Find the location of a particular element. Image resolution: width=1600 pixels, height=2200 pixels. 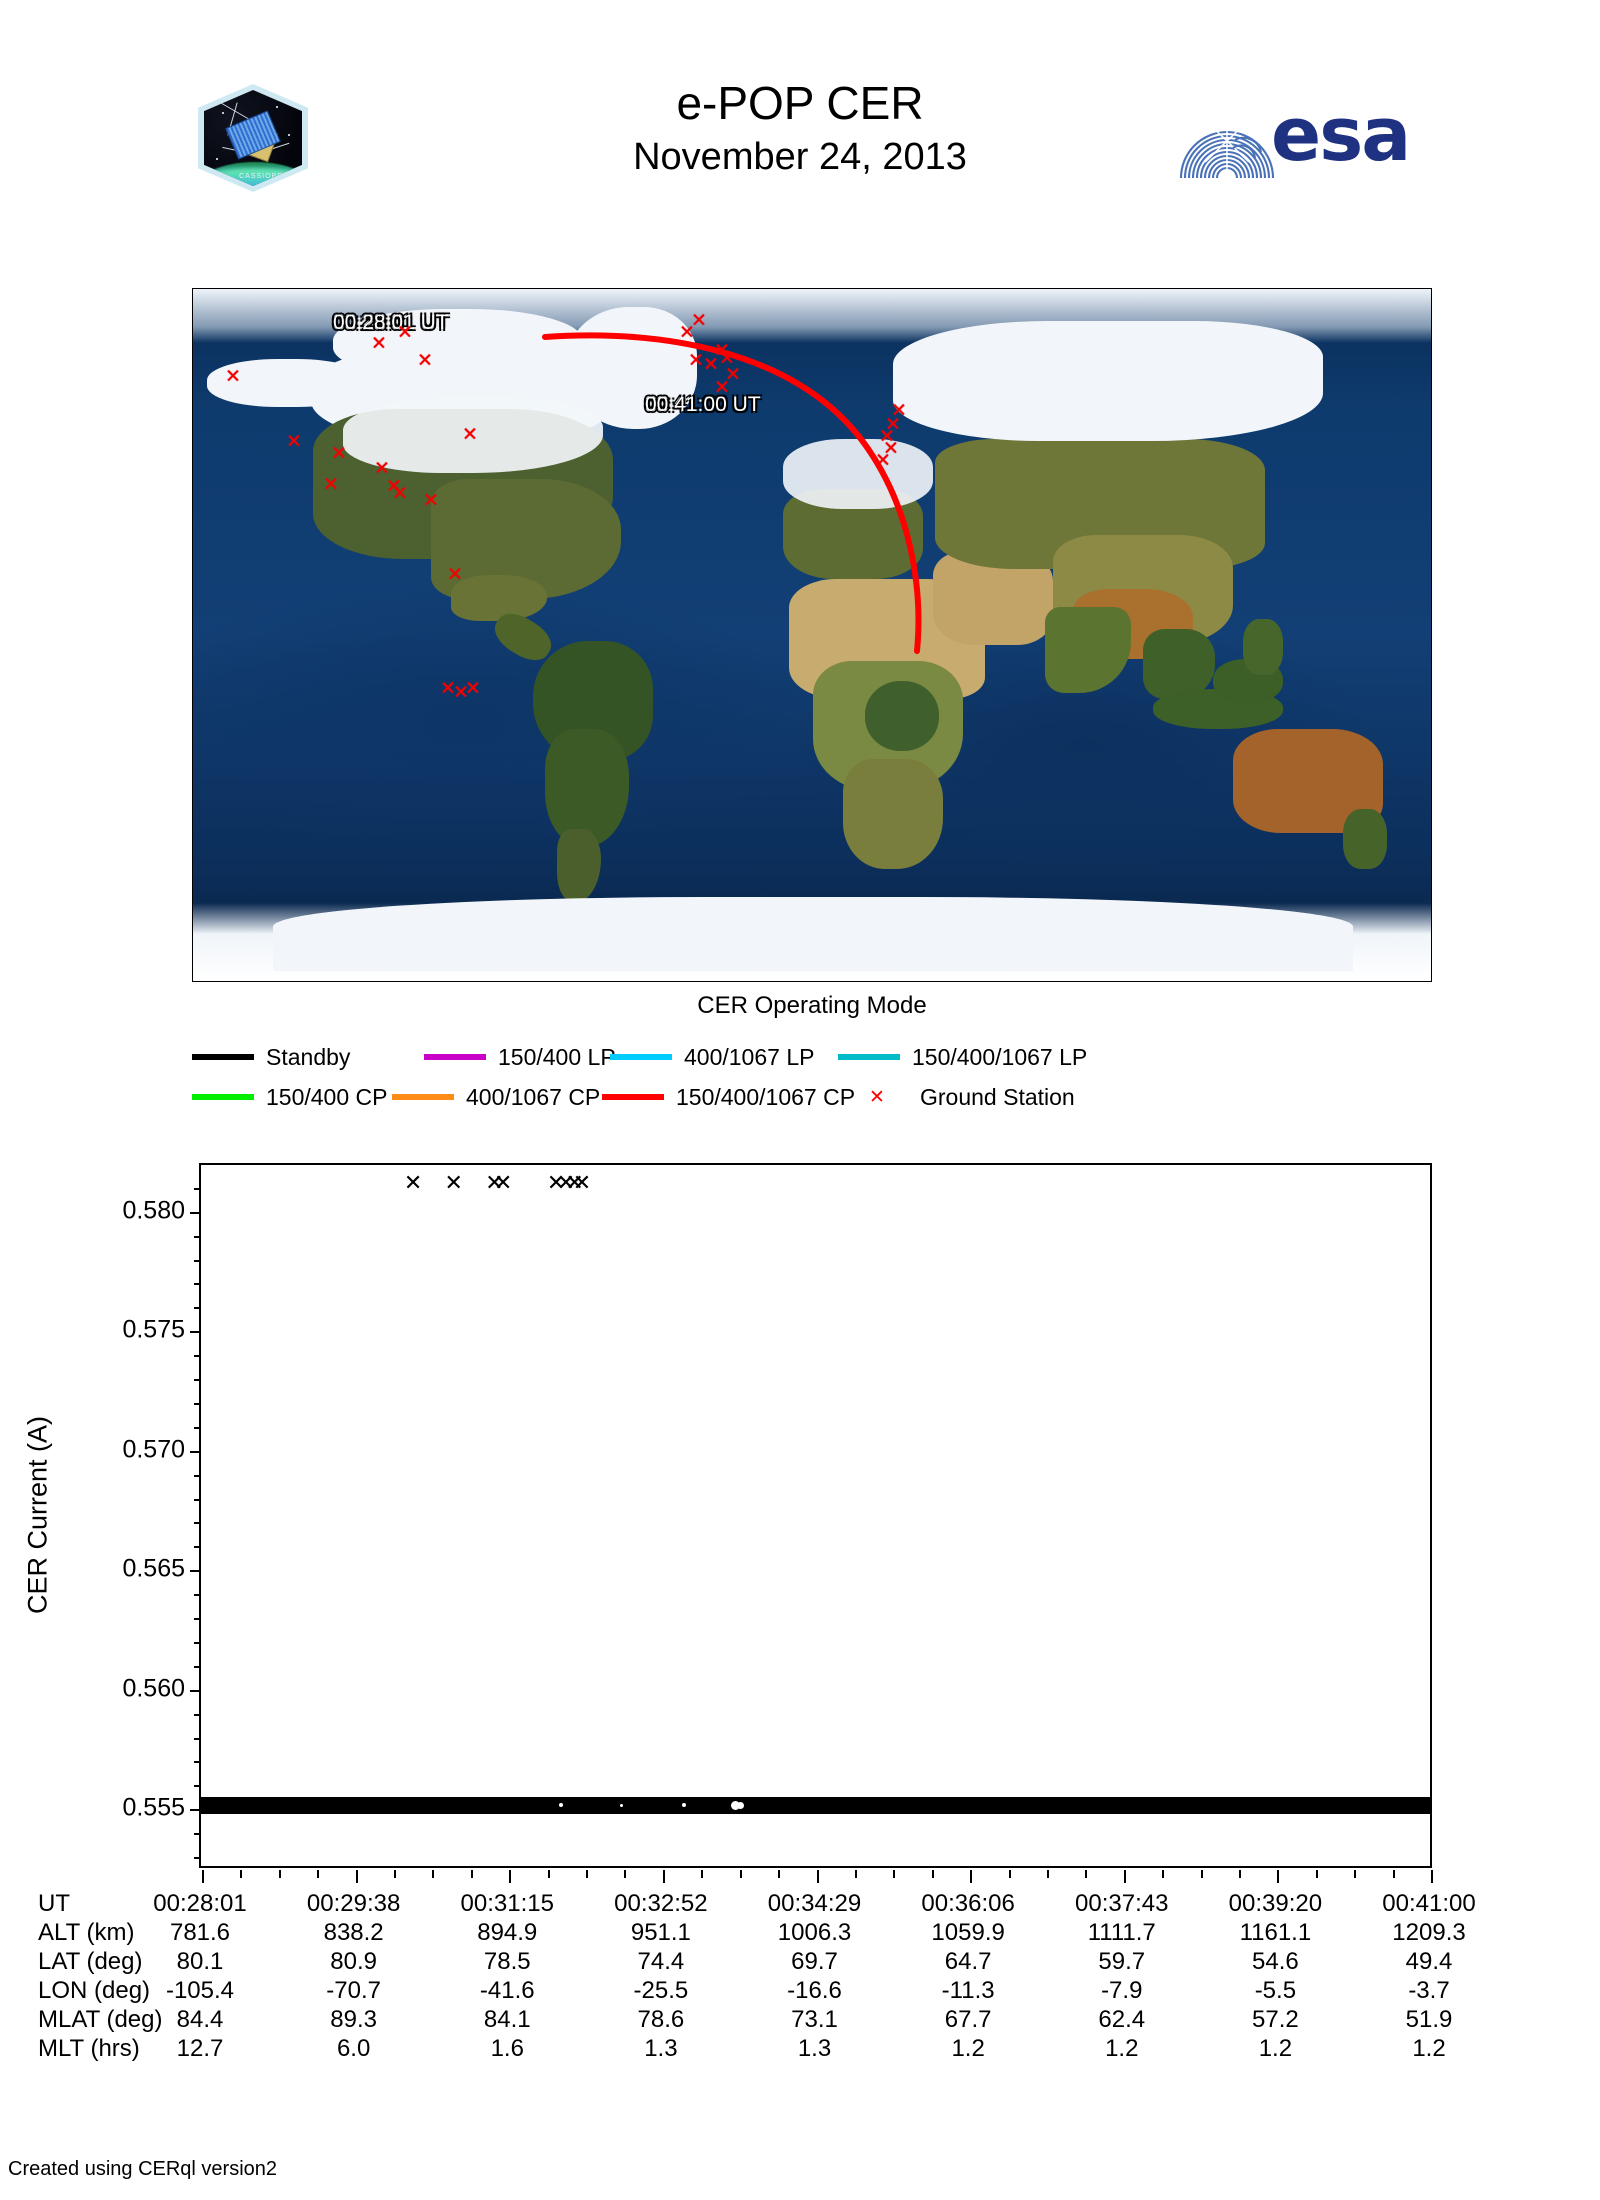

table-cell: 1.3 is located at coordinates (814, 2048).